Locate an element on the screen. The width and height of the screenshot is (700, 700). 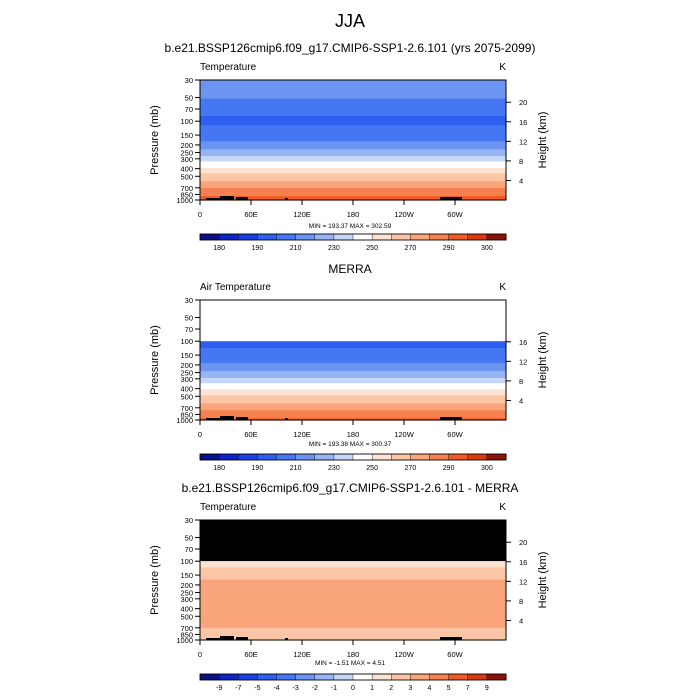
panel-left-label: Temperature is located at coordinates (228, 507).